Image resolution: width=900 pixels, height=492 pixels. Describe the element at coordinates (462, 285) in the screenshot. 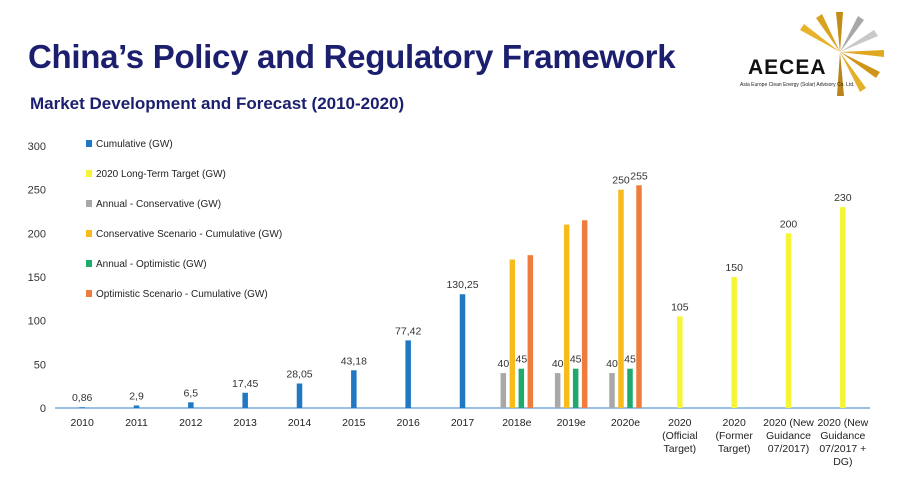

I see `data-label: 130,25` at that location.